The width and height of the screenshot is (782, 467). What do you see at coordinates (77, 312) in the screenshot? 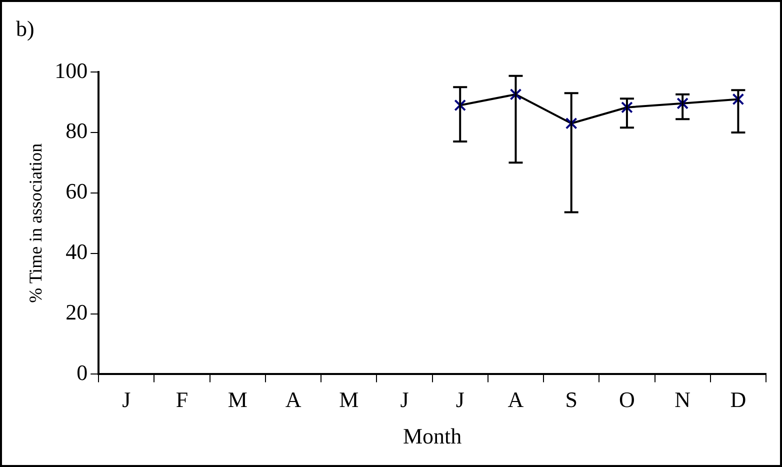
I see `y-tick-label: 20` at bounding box center [77, 312].